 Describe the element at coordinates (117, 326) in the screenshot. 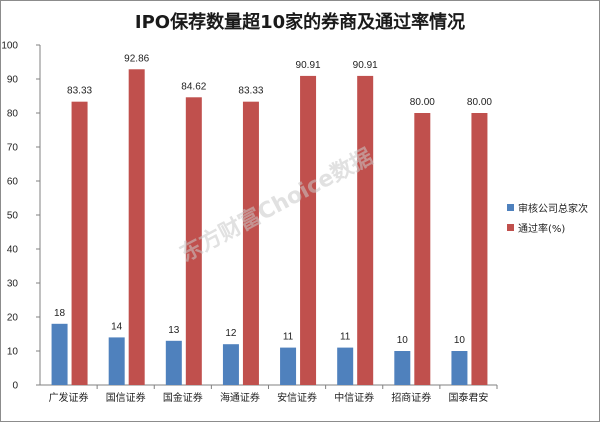

I see `data-label-series1: 14` at that location.